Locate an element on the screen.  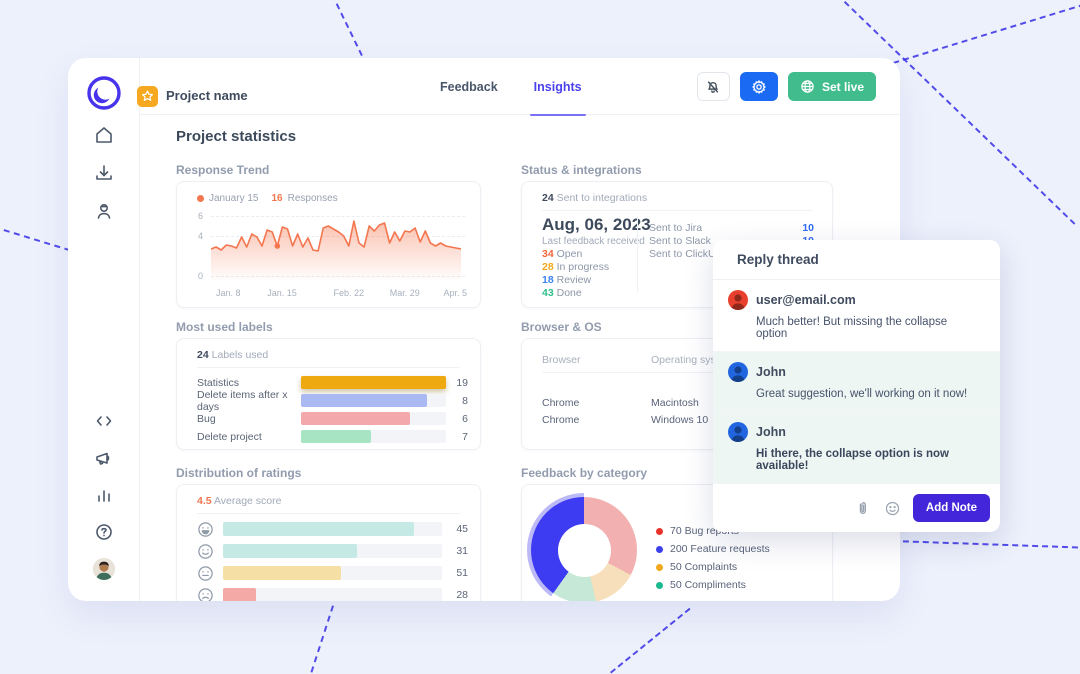
gridline is located at coordinates (338, 216).